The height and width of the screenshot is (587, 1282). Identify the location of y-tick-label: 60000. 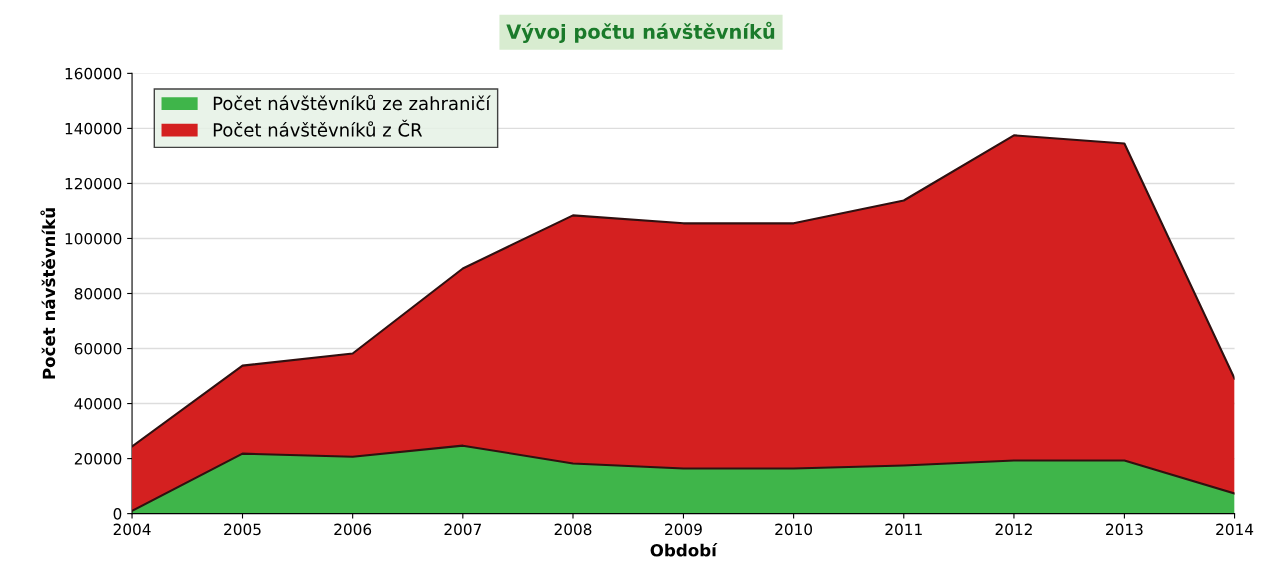
(98, 349).